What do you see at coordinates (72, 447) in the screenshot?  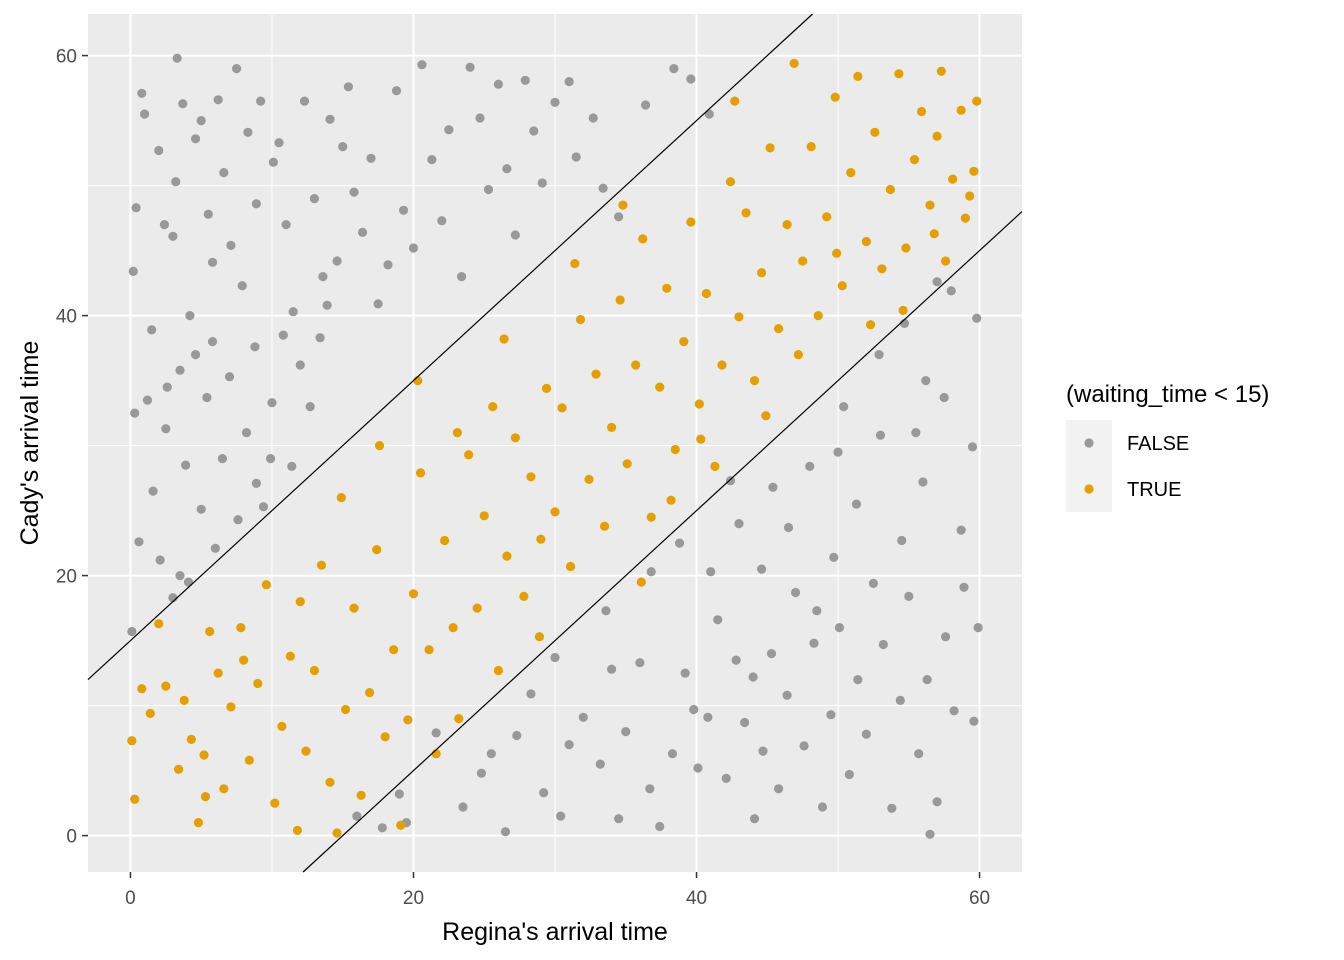 I see `y-axis-ticks: 0 20 40 60` at bounding box center [72, 447].